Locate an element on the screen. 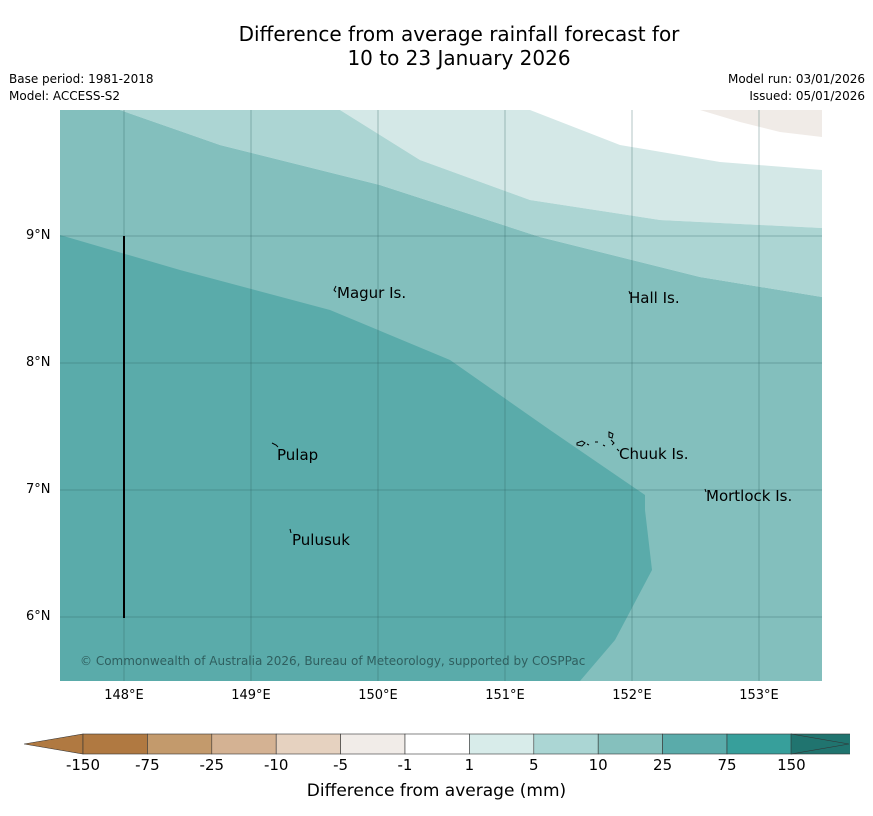  latitude-label-8n: 8°N is located at coordinates (38, 362).